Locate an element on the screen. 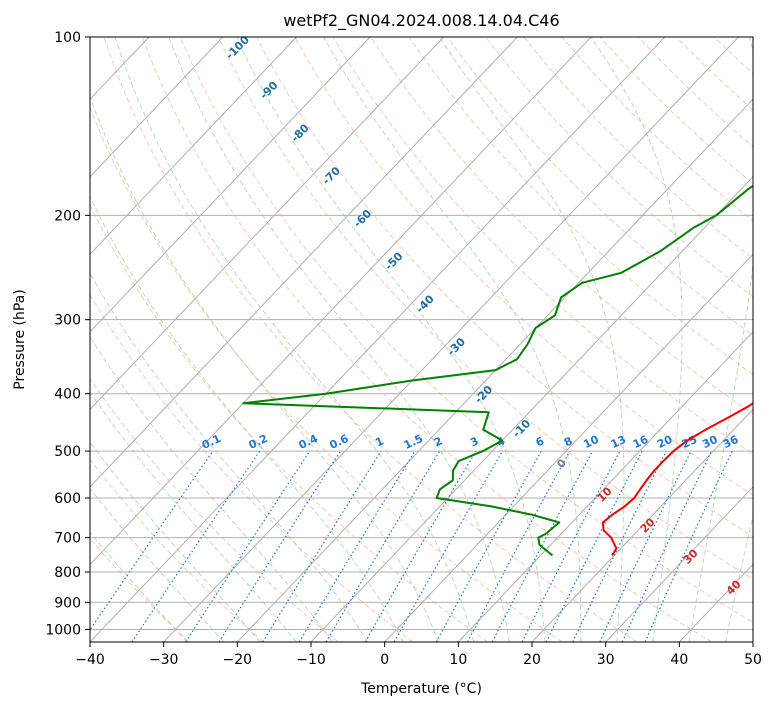 The height and width of the screenshot is (712, 775). mixing-ratio-label: 13 is located at coordinates (618, 442).